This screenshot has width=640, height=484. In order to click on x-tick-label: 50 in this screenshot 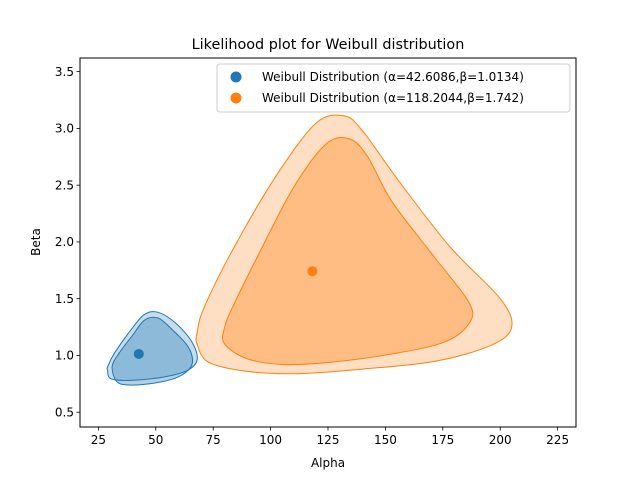, I will do `click(155, 440)`.